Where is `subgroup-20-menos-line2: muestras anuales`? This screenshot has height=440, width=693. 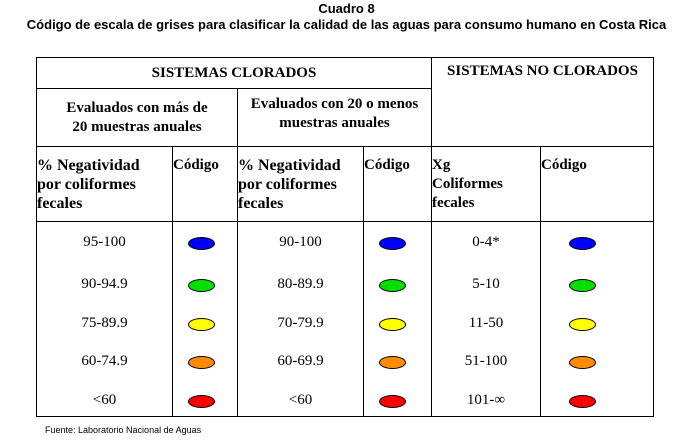
subgroup-20-menos-line2: muestras anuales is located at coordinates (334, 123).